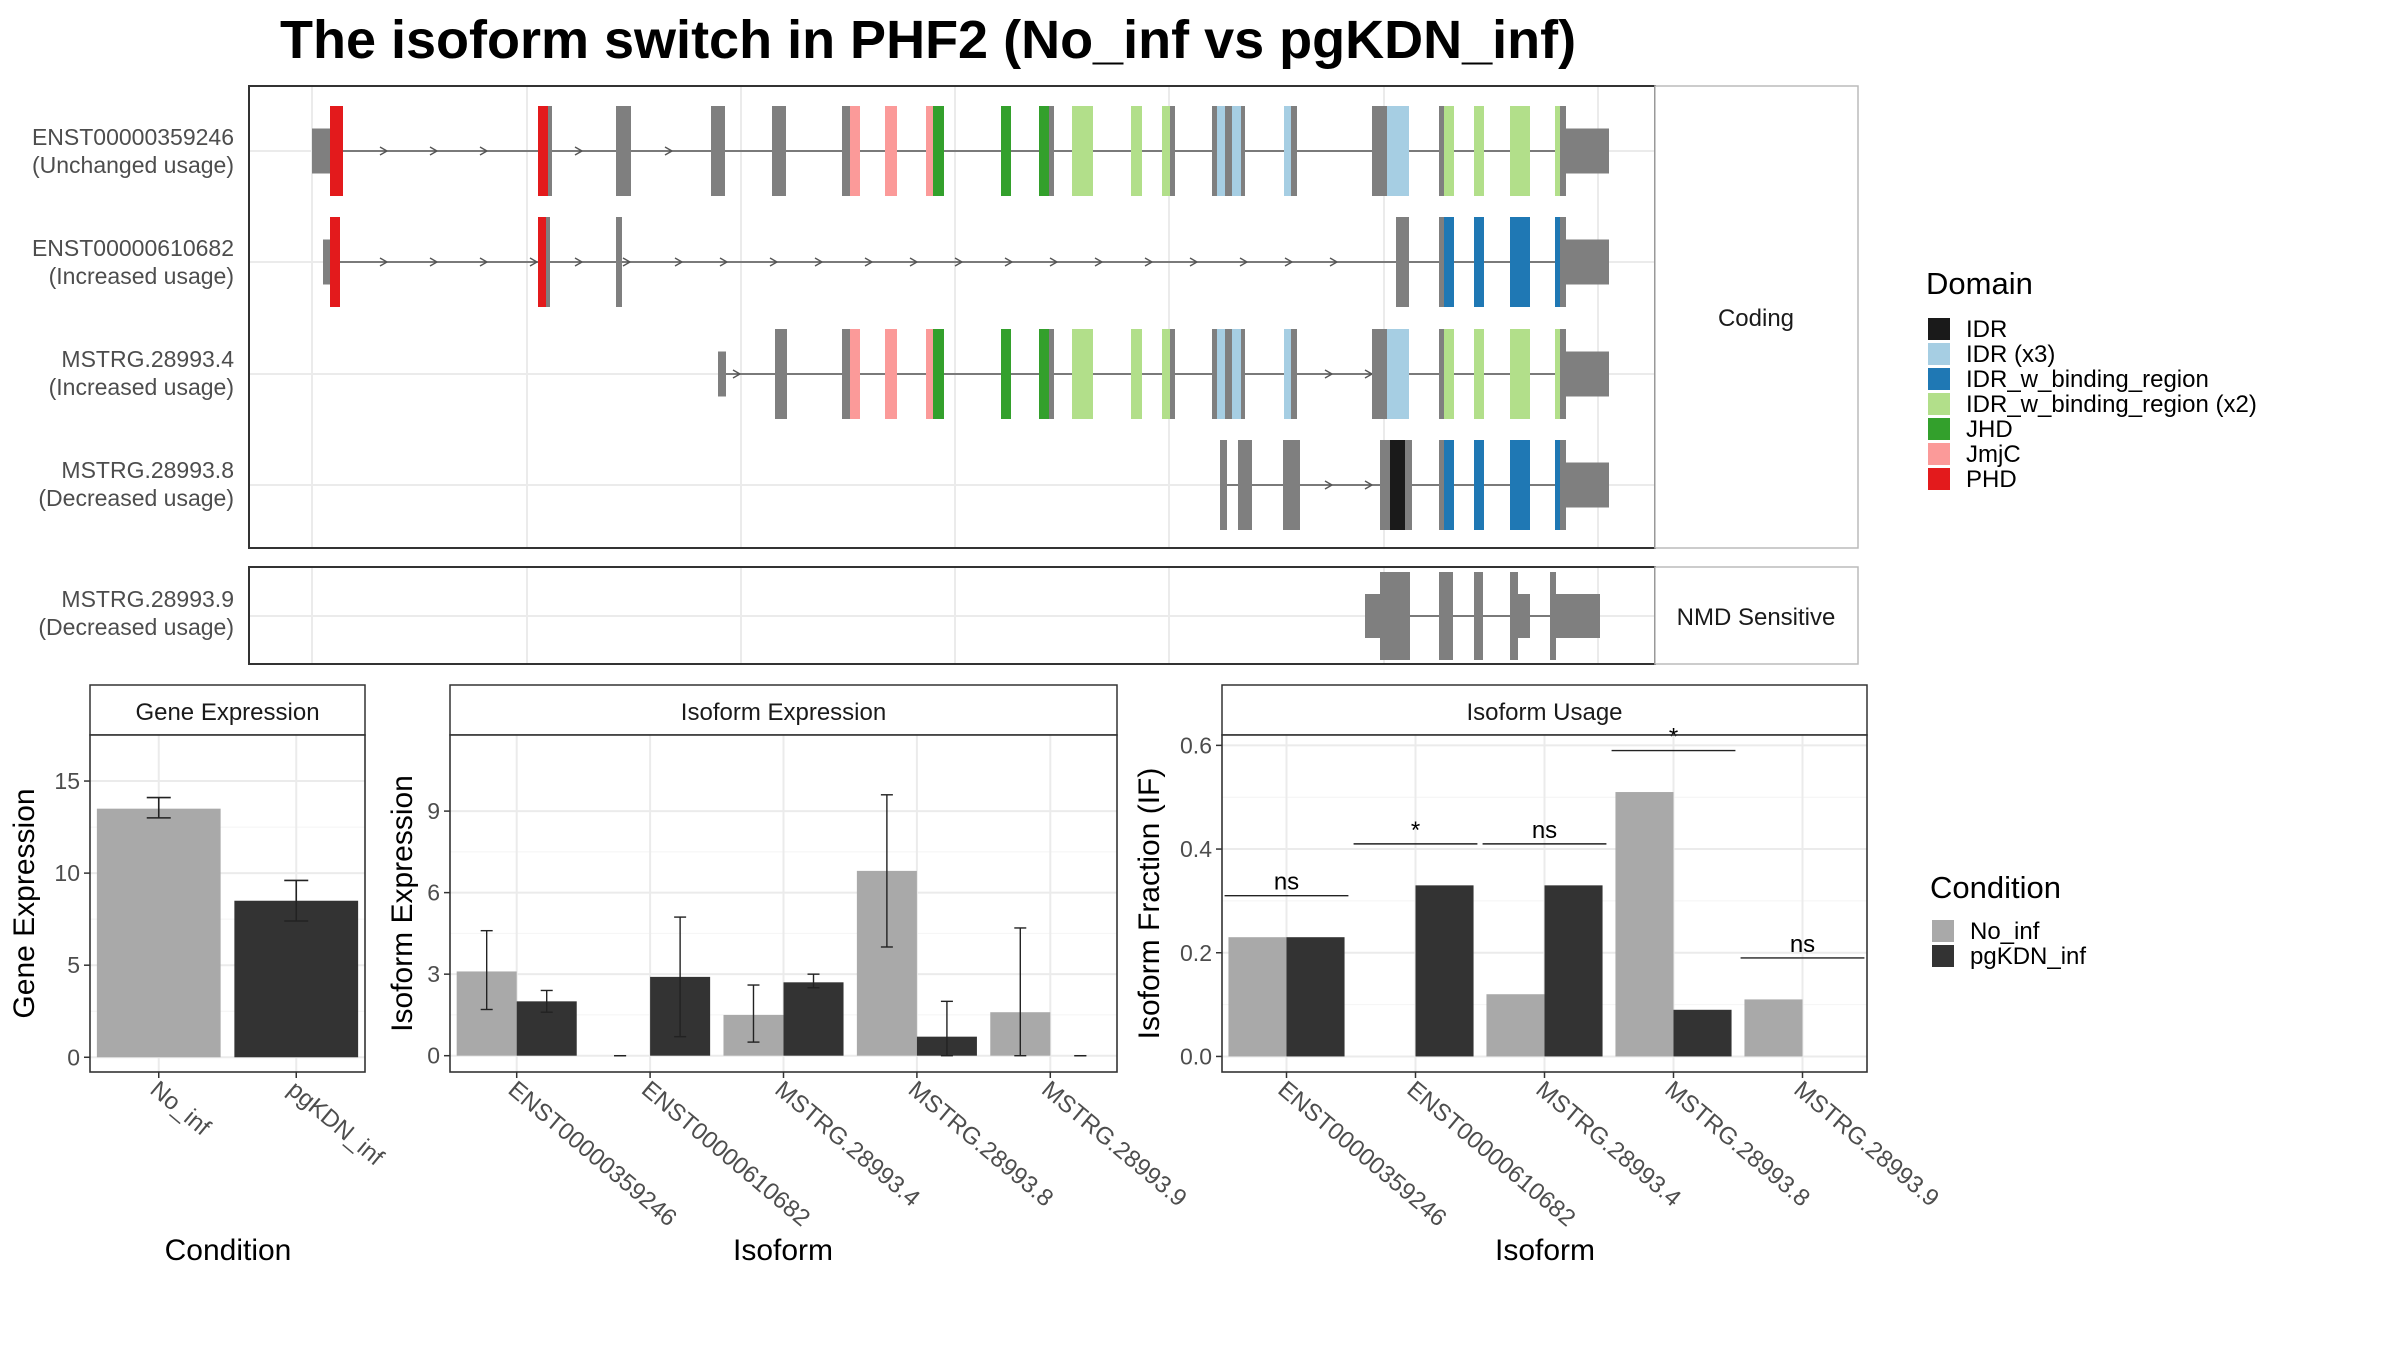 Image resolution: width=2400 pixels, height=1355 pixels. What do you see at coordinates (2087, 379) in the screenshot?
I see `legend-label: IDR_w_binding_region` at bounding box center [2087, 379].